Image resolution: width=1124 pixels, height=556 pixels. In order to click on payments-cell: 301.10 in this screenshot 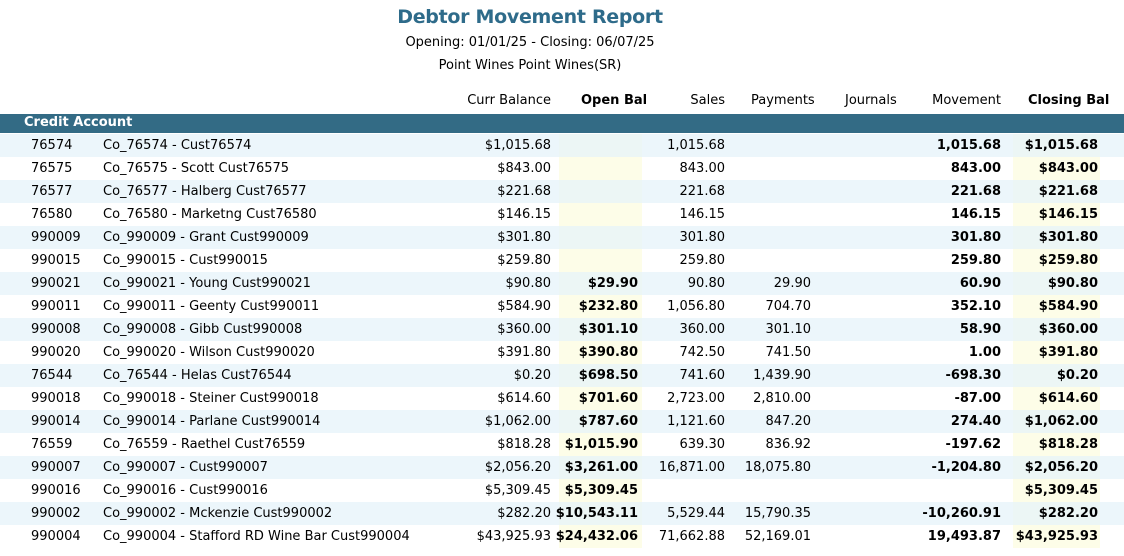, I will do `click(788, 329)`.